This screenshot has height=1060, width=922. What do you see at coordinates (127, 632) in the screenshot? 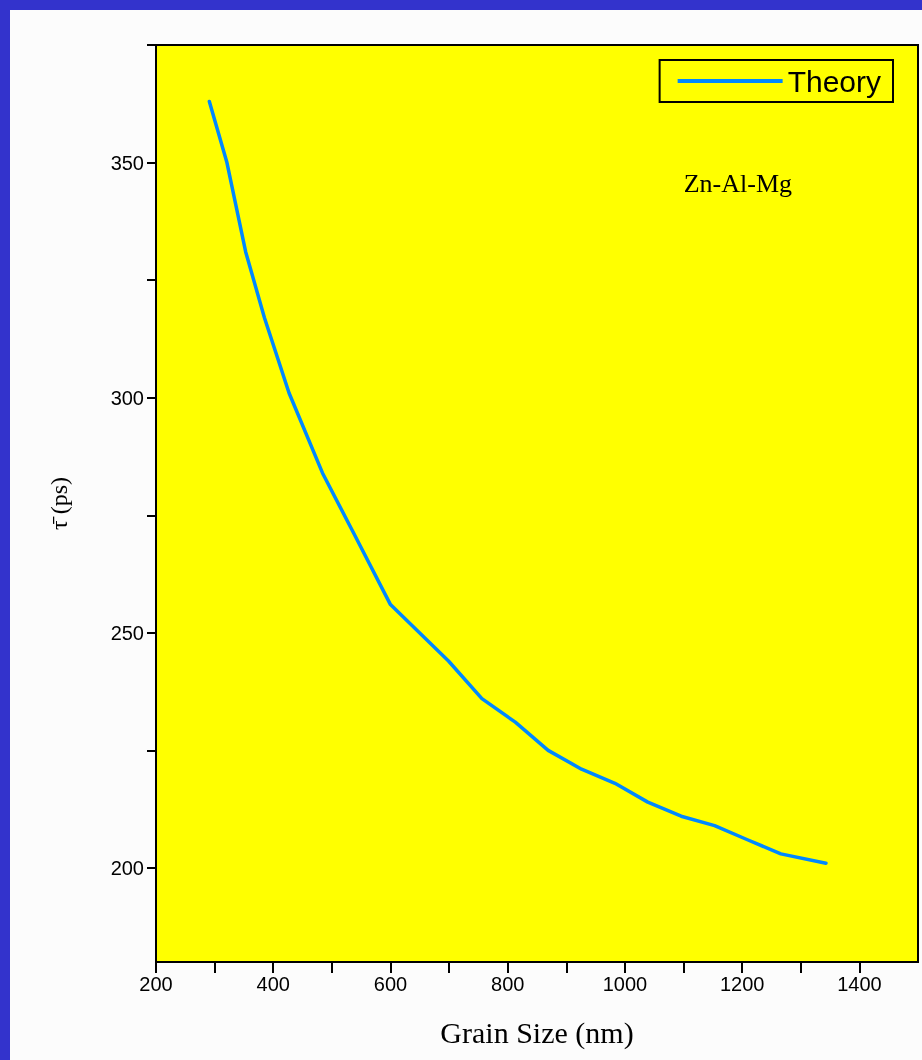
I see `y-tick-label: 250` at bounding box center [127, 632].